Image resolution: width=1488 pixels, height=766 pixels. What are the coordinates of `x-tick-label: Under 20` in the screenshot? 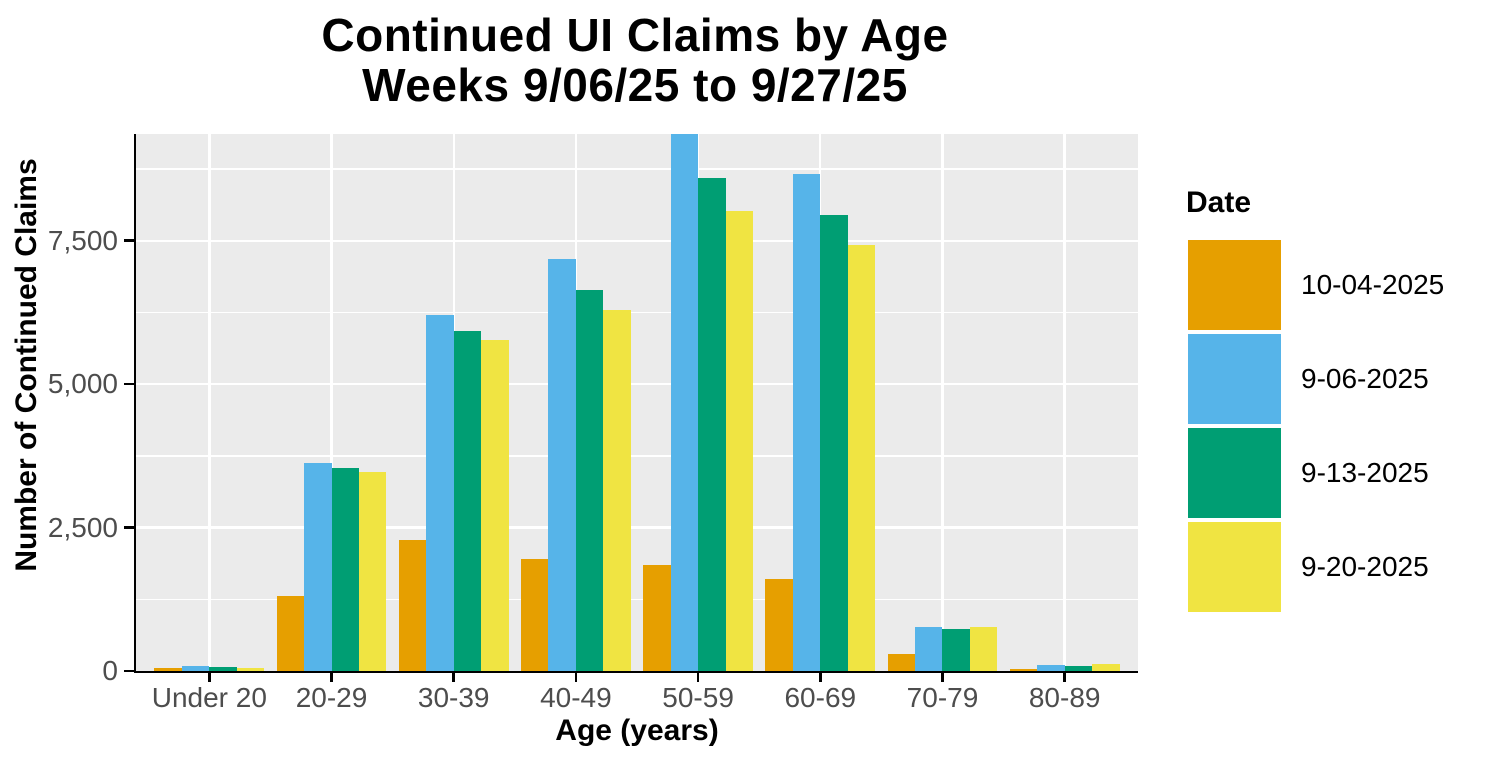 It's located at (209, 697).